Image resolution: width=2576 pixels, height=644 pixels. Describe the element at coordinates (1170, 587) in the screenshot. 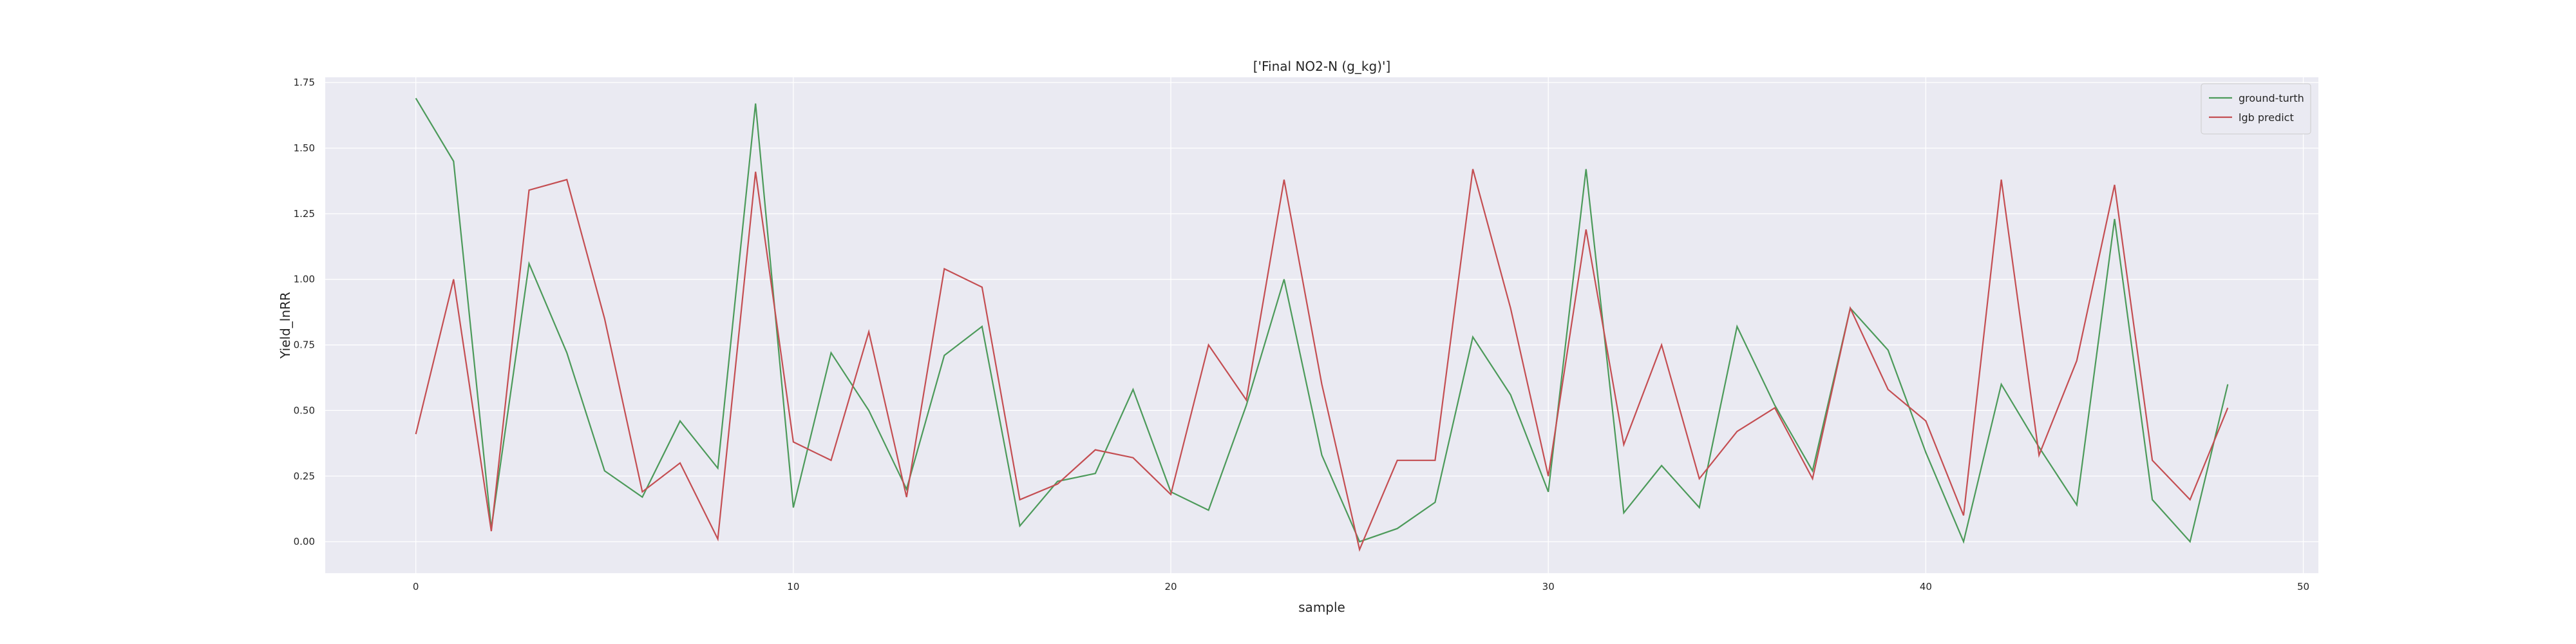

I see `x-tick-label: 20` at that location.